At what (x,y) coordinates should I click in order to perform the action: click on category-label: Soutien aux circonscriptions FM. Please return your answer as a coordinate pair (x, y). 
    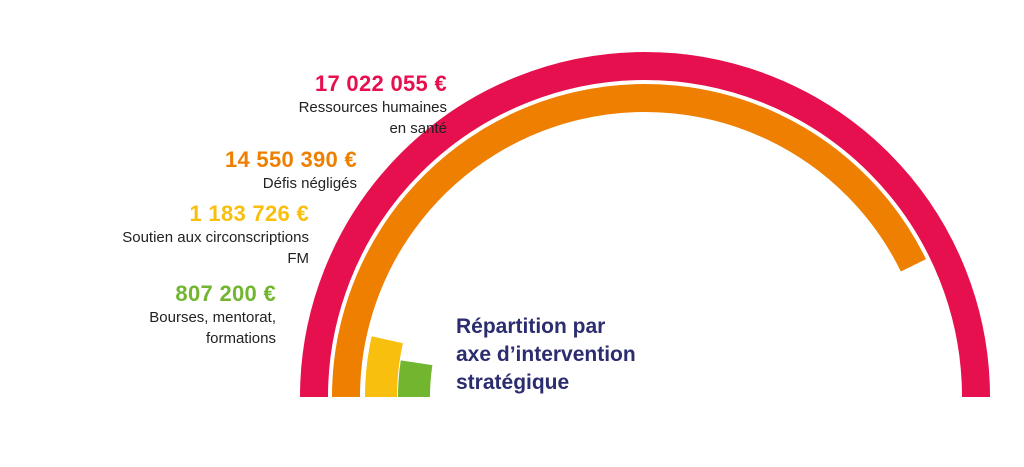
    Looking at the image, I should click on (215, 248).